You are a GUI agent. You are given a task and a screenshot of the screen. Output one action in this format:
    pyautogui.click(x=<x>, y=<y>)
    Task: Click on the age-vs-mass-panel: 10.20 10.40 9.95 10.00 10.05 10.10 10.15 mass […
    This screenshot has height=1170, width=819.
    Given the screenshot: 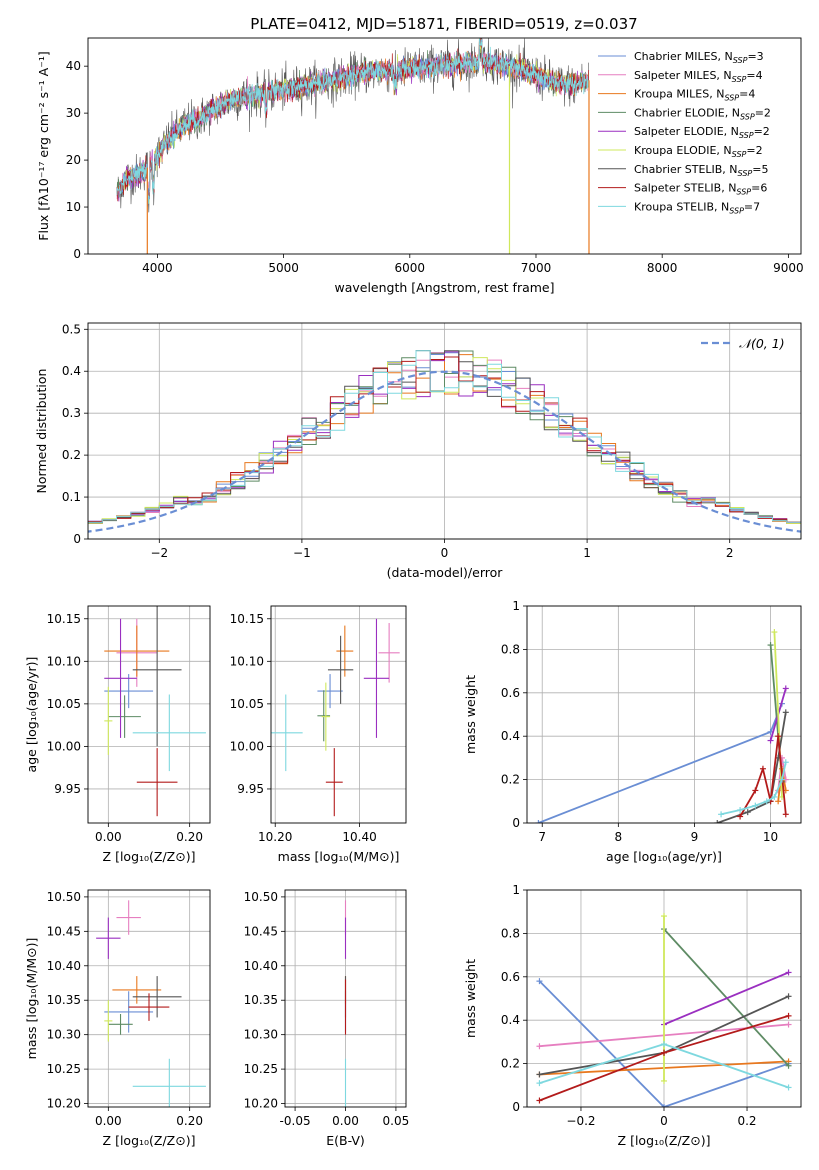 What is the action you would take?
    pyautogui.click(x=318, y=734)
    